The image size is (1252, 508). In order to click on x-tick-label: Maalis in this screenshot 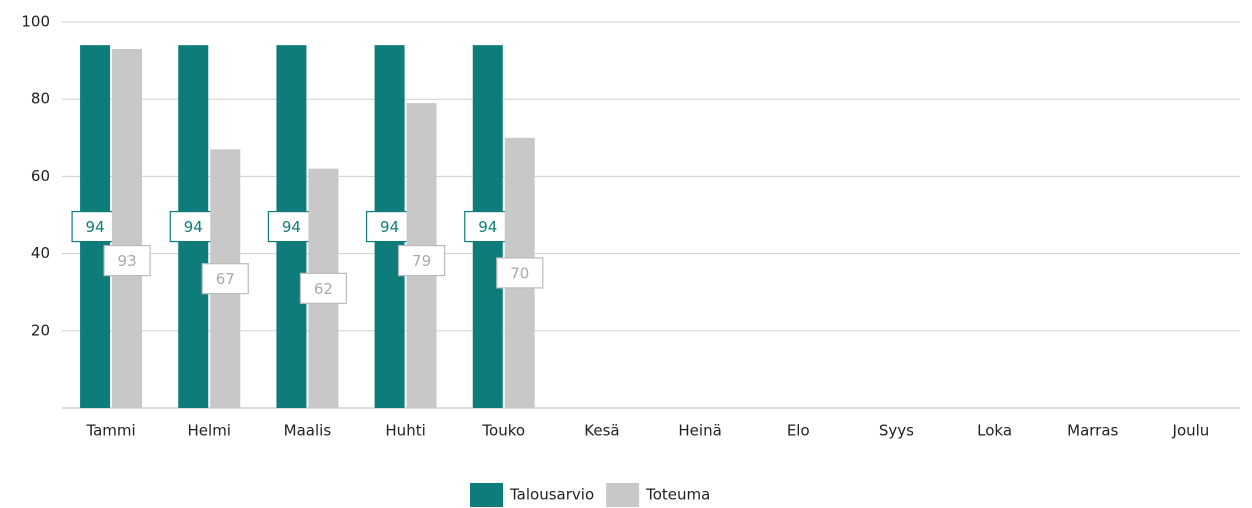, I will do `click(308, 431)`.